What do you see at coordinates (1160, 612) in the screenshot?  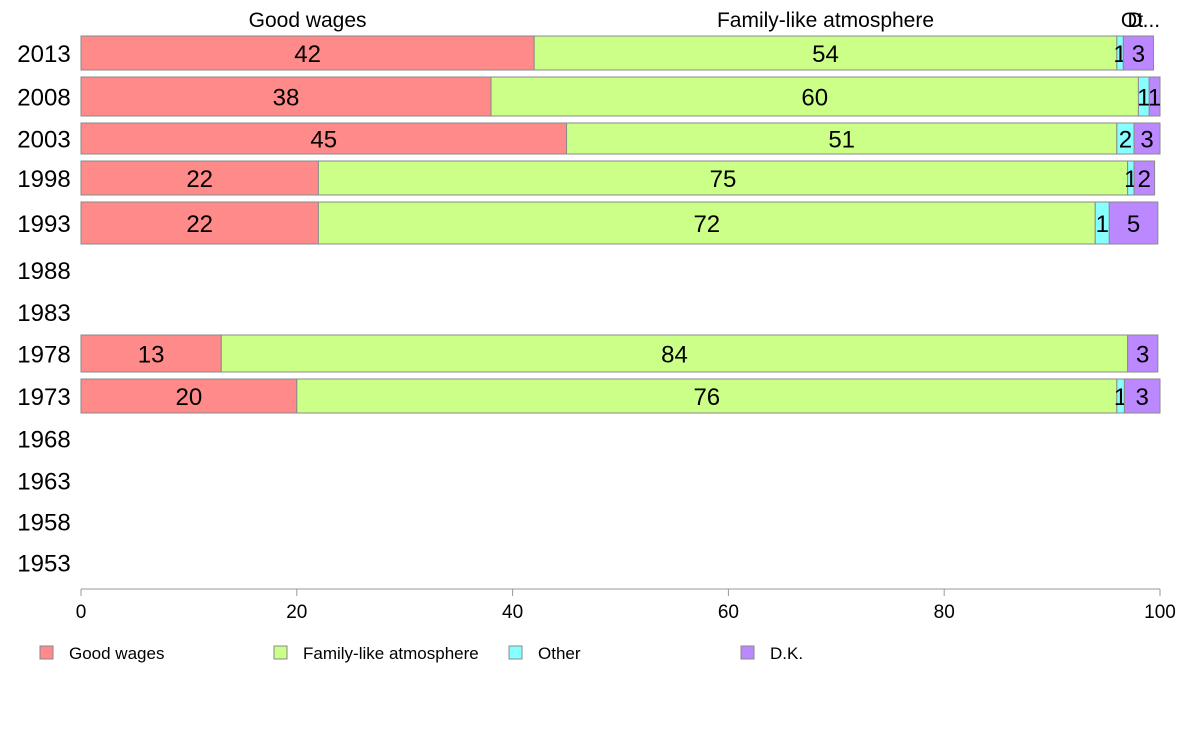 I see `x-tick-label-100: 100` at bounding box center [1160, 612].